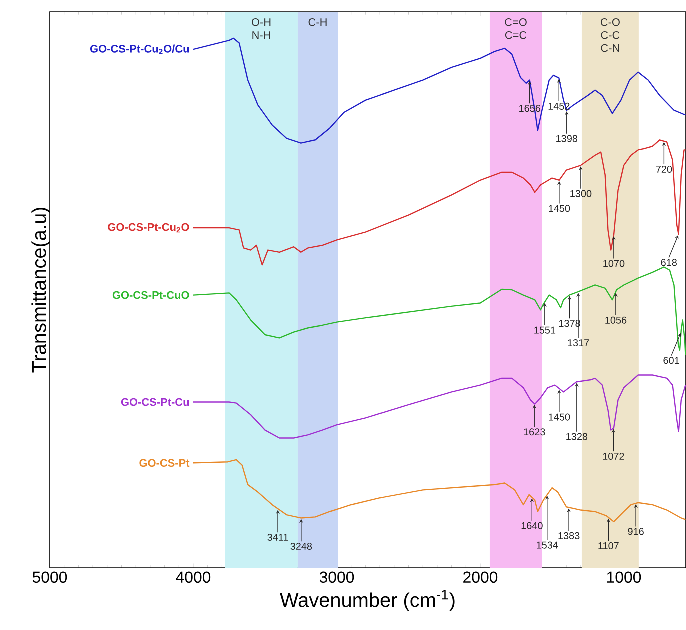 The image size is (686, 630). What do you see at coordinates (567, 138) in the screenshot?
I see `annotation: 1398` at bounding box center [567, 138].